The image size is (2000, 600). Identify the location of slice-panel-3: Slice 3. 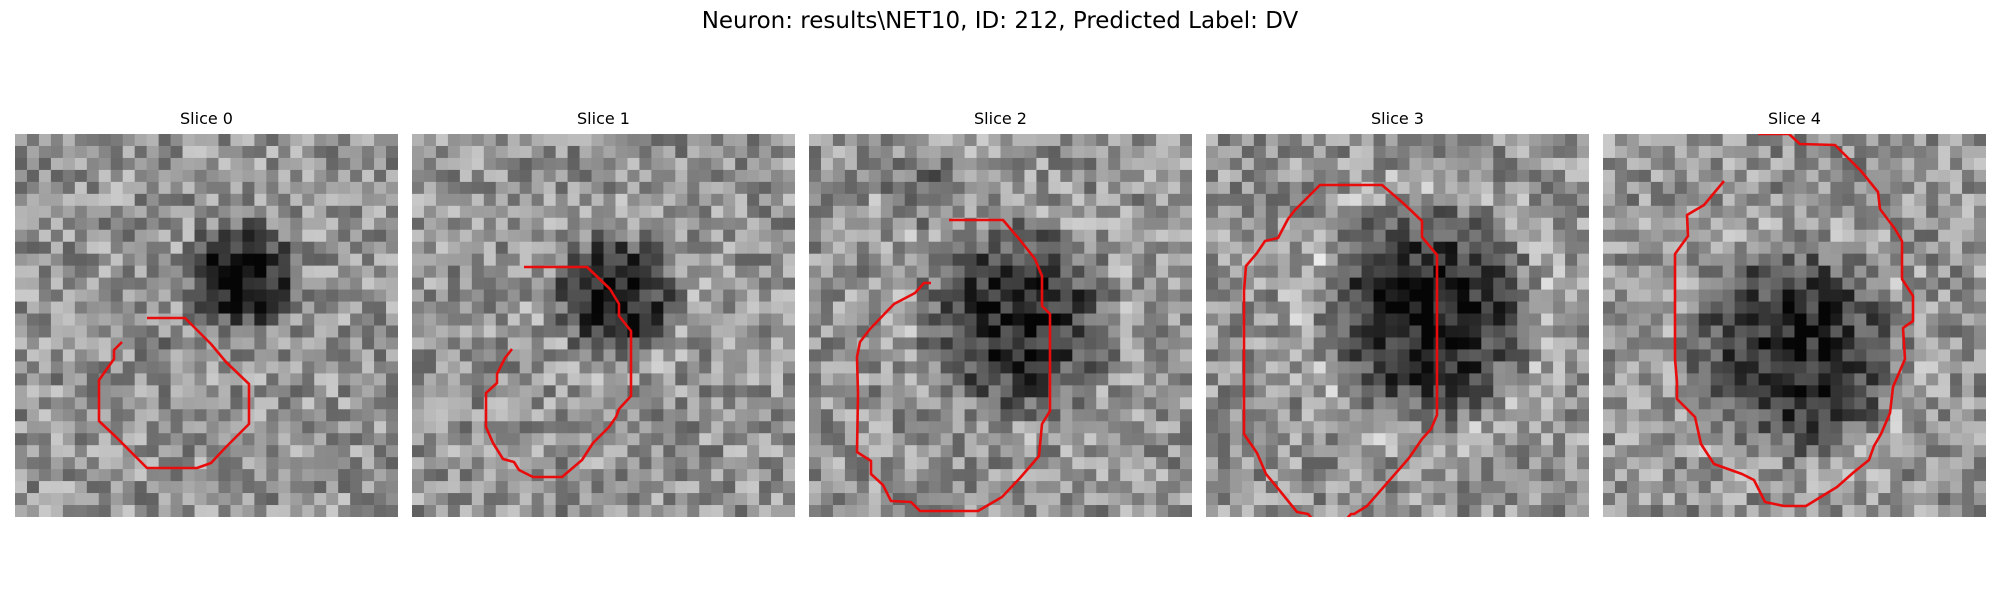
(1397, 312).